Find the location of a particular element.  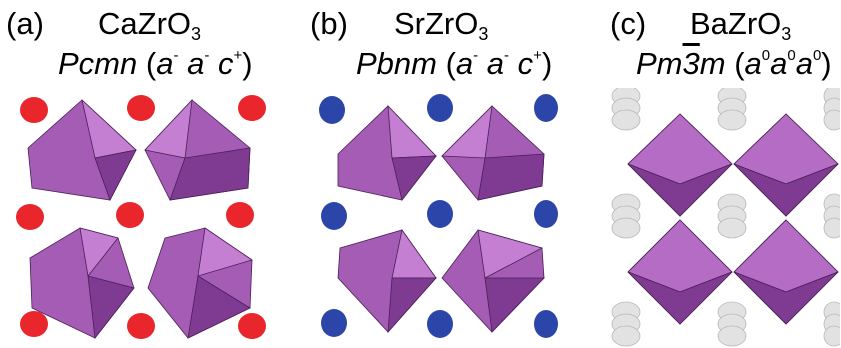

compound-formula: SrZrO3 is located at coordinates (441, 25).